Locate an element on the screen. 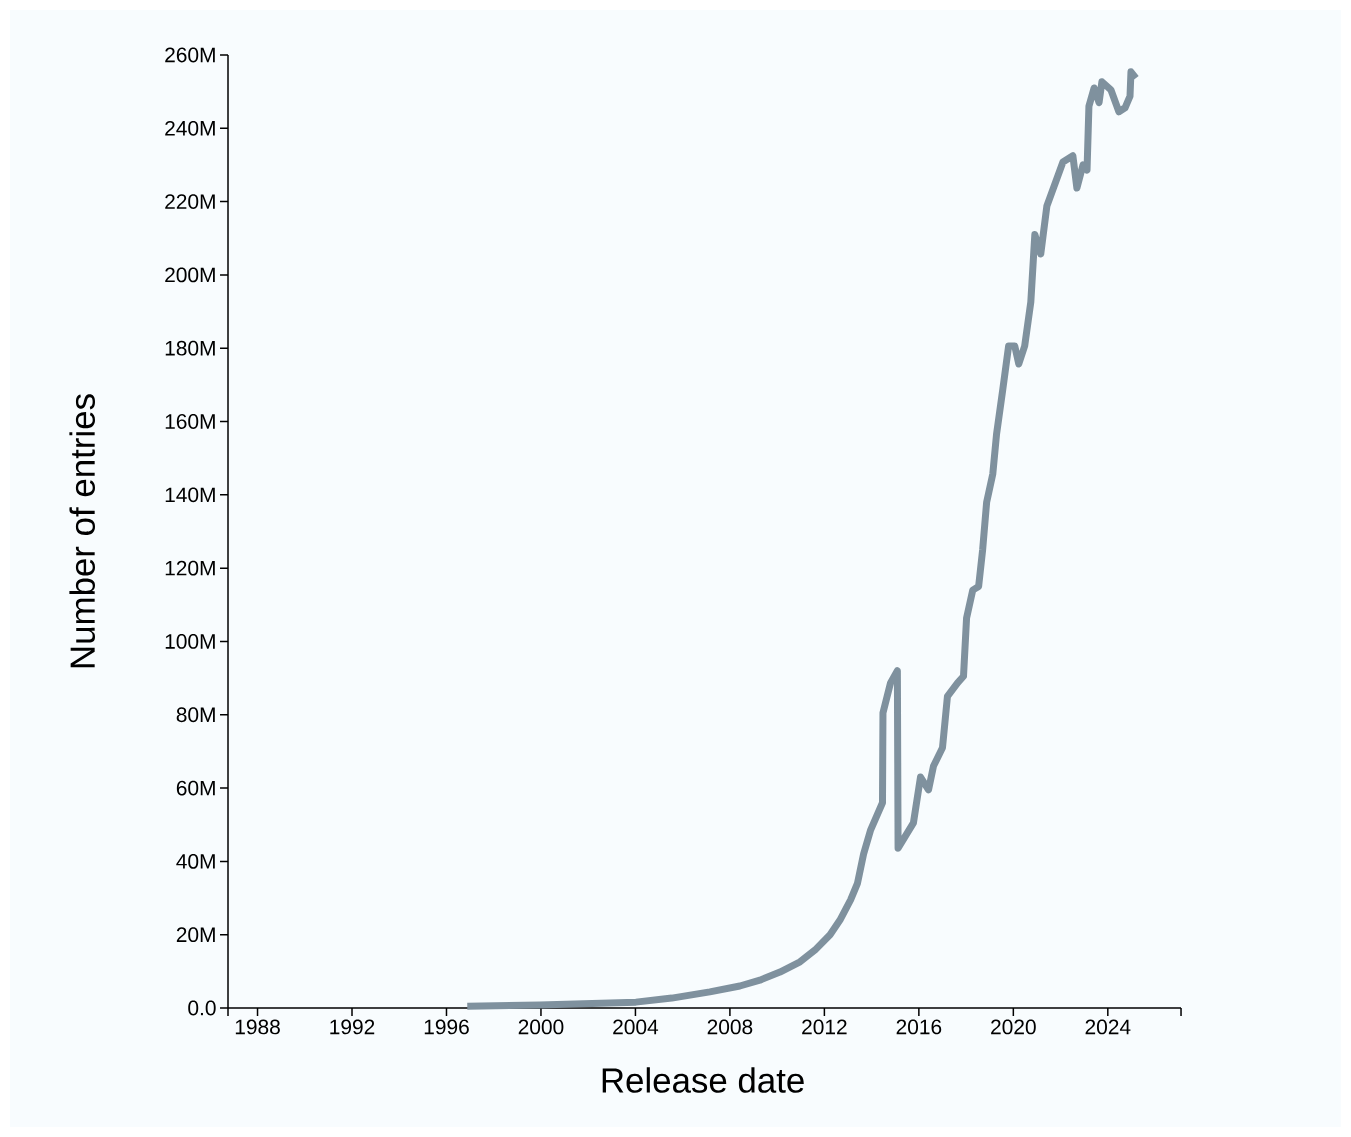  y-axis-title: Number of entries is located at coordinates (82, 531).